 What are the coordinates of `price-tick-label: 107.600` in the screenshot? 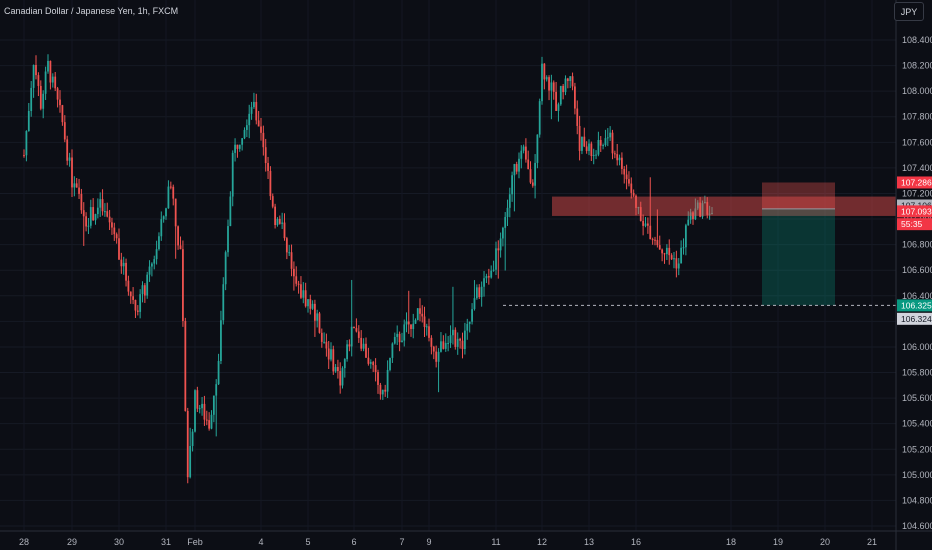 It's located at (917, 142).